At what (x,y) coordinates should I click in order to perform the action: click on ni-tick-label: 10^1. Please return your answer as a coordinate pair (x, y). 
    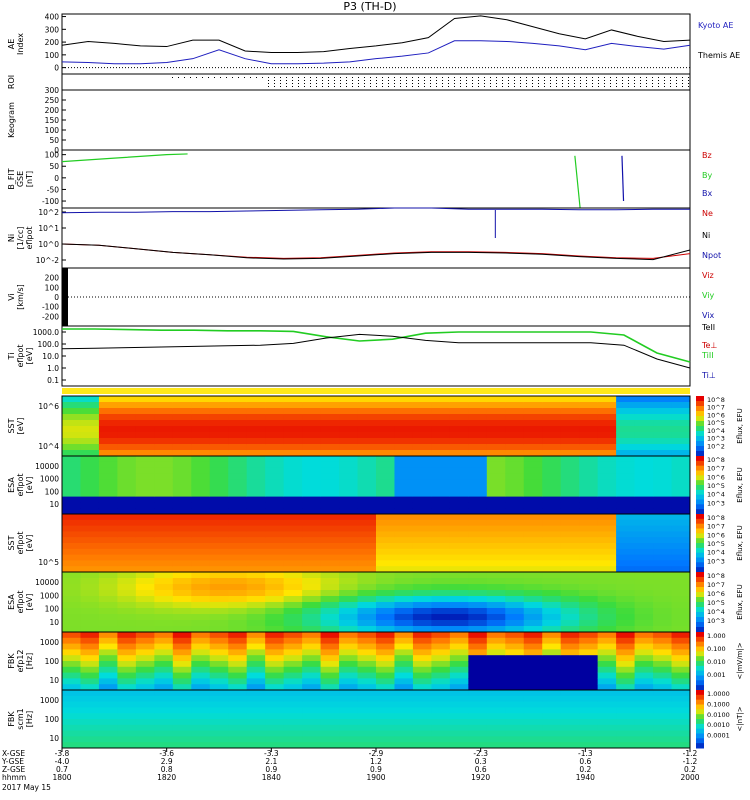
    Looking at the image, I should click on (48, 228).